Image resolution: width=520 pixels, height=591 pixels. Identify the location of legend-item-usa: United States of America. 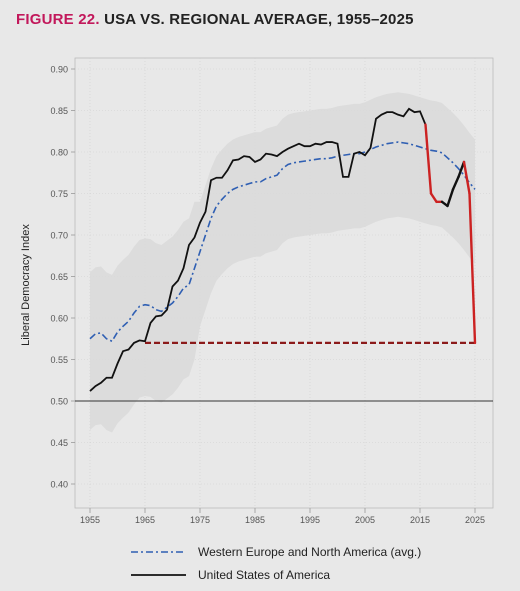
(276, 574).